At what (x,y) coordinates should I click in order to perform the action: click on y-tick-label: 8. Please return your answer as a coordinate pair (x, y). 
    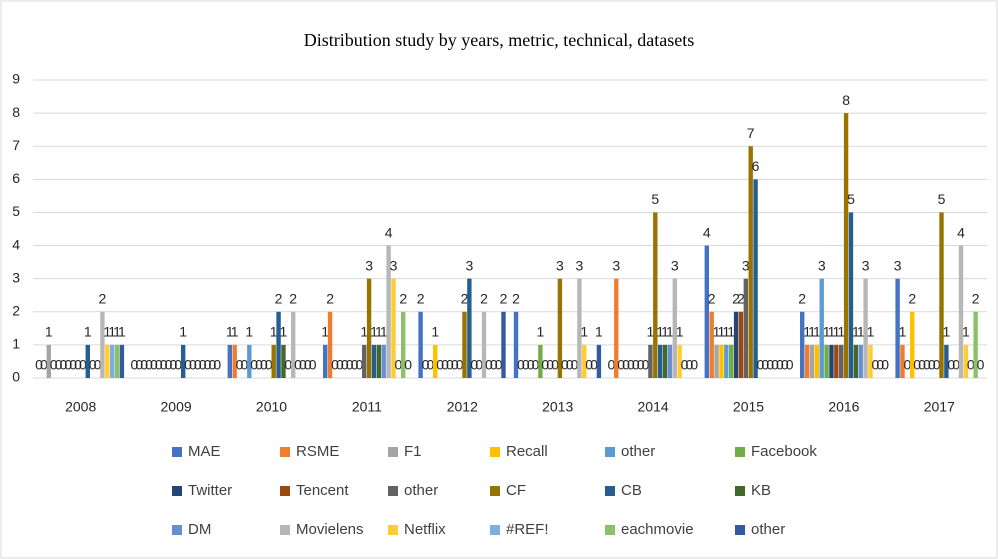
    Looking at the image, I should click on (16, 112).